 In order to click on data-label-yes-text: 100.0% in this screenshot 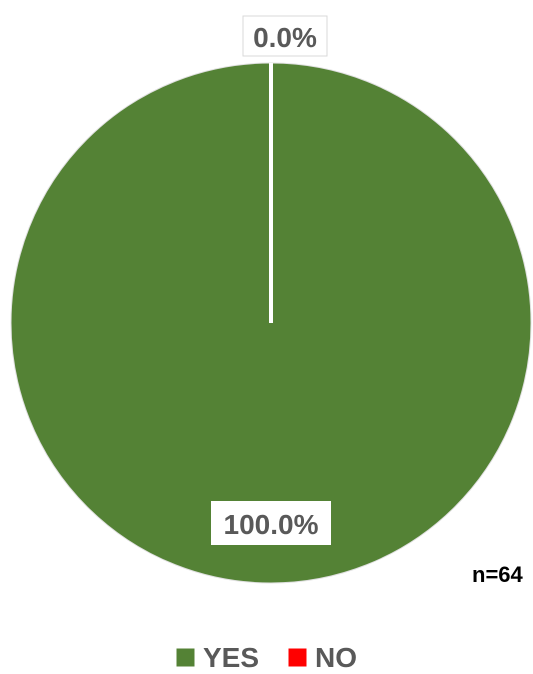, I will do `click(271, 524)`.